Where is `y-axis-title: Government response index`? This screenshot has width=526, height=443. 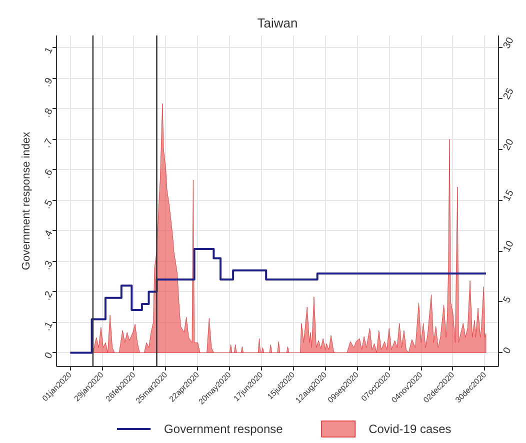 y-axis-title: Government response index is located at coordinates (26, 200).